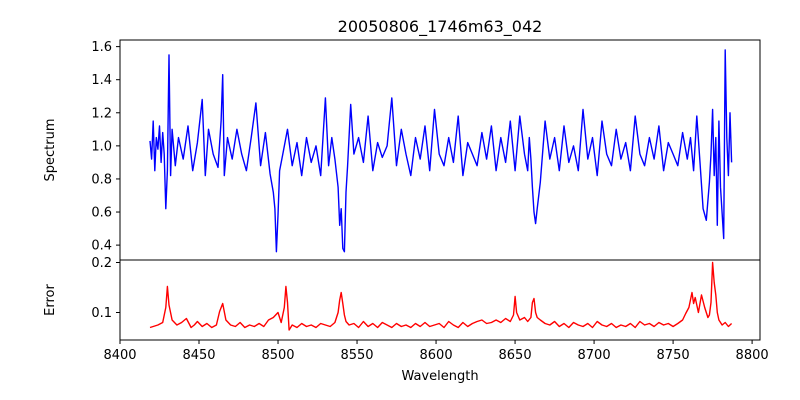 The height and width of the screenshot is (400, 800). Describe the element at coordinates (101, 213) in the screenshot. I see `spectrum-y-tick-label: 0.6` at that location.